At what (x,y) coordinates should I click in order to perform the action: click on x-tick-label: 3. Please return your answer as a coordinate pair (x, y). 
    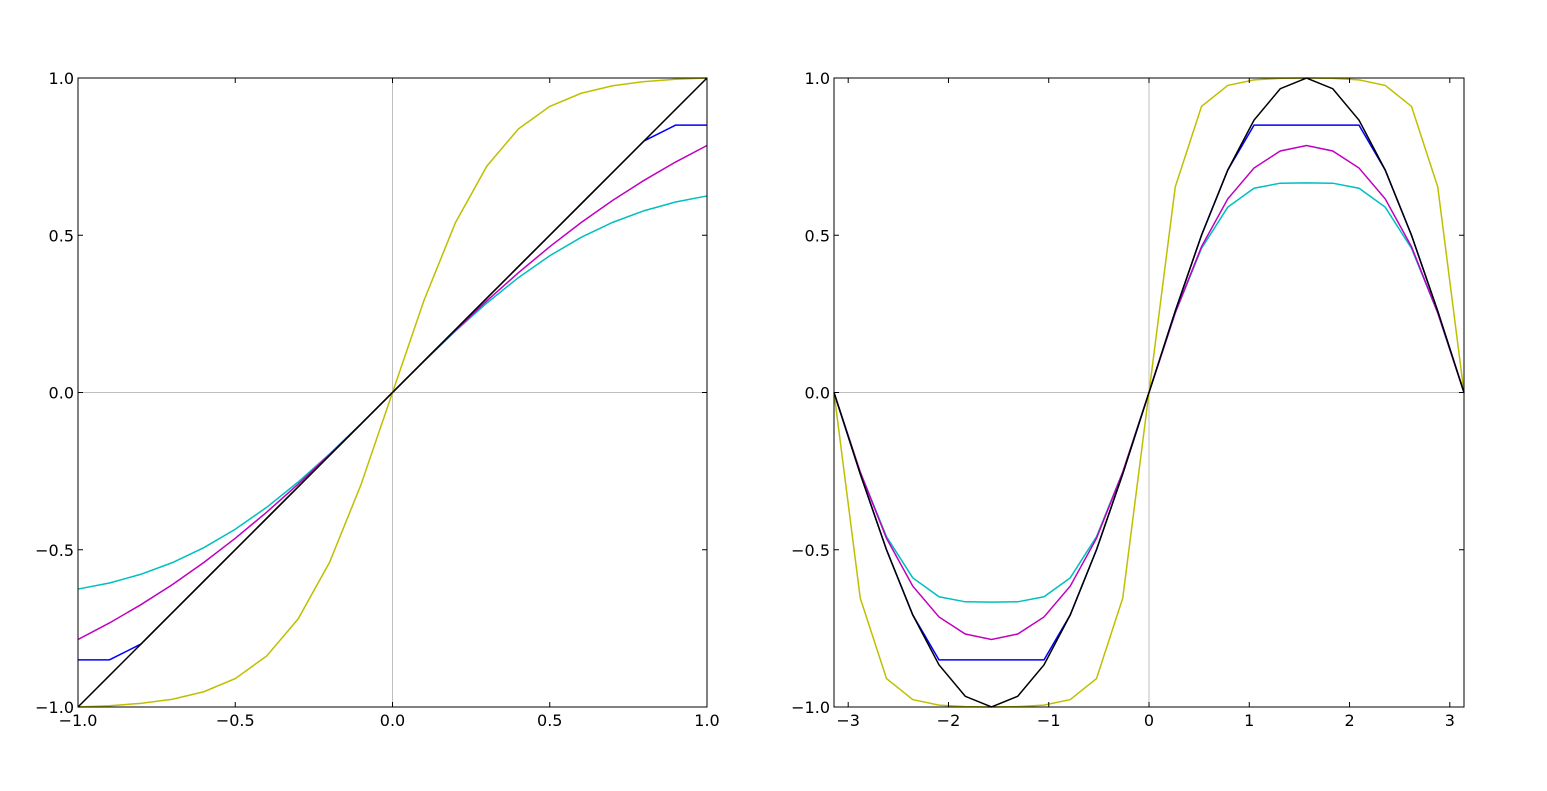
    Looking at the image, I should click on (1450, 720).